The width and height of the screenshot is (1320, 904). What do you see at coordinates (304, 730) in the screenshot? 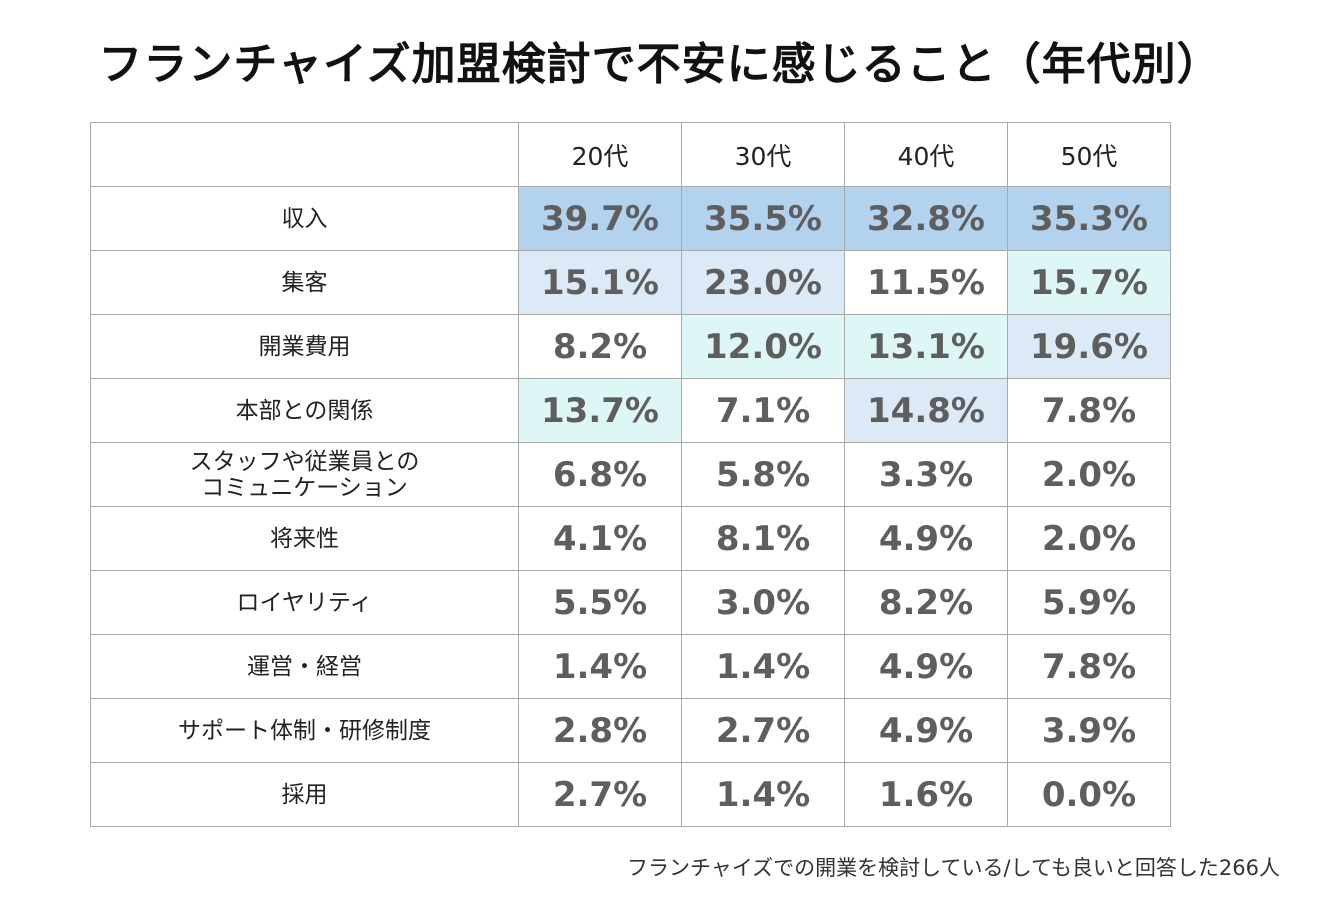
I see `row-label: サポート体制・研修制度` at bounding box center [304, 730].